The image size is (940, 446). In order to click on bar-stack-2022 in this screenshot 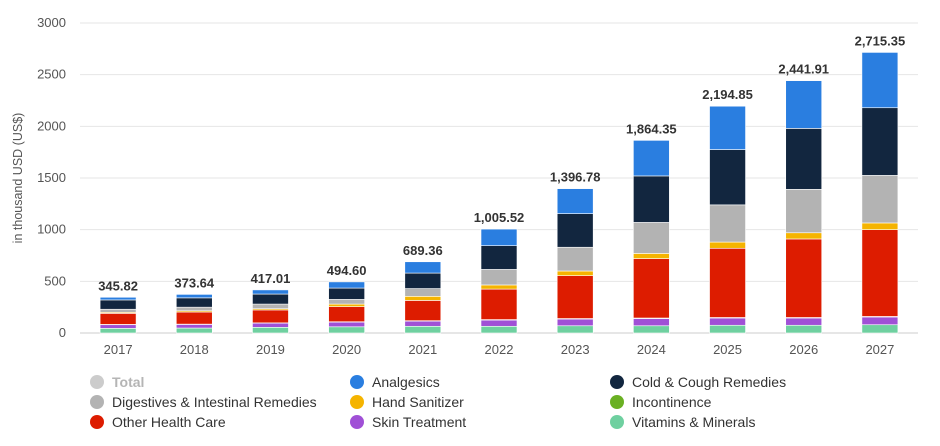, I will do `click(499, 281)`.